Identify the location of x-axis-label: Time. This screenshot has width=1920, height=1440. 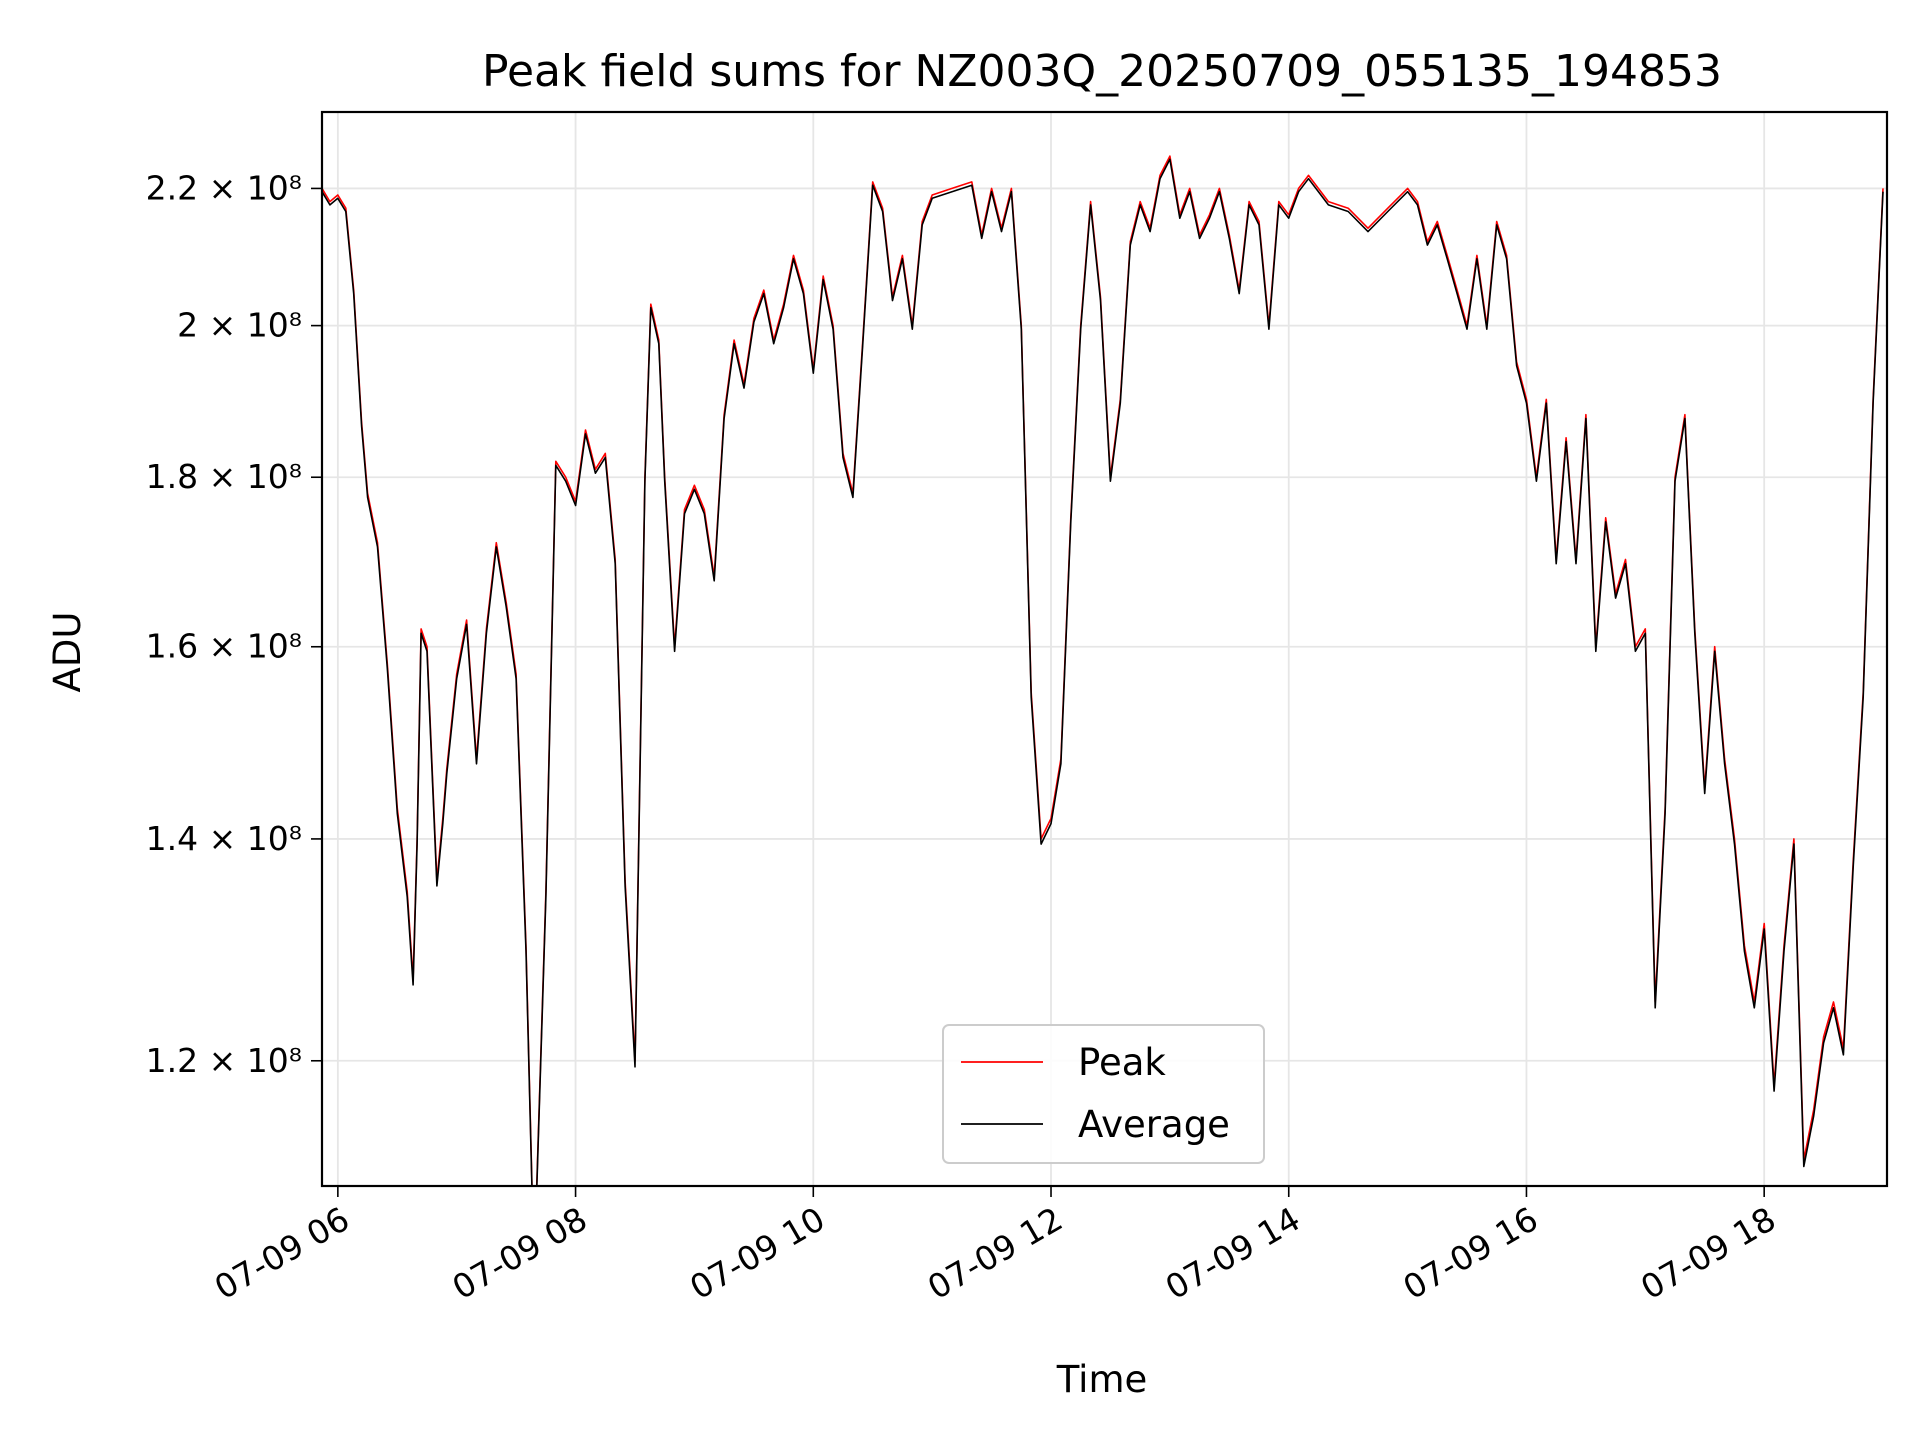
(1102, 1379).